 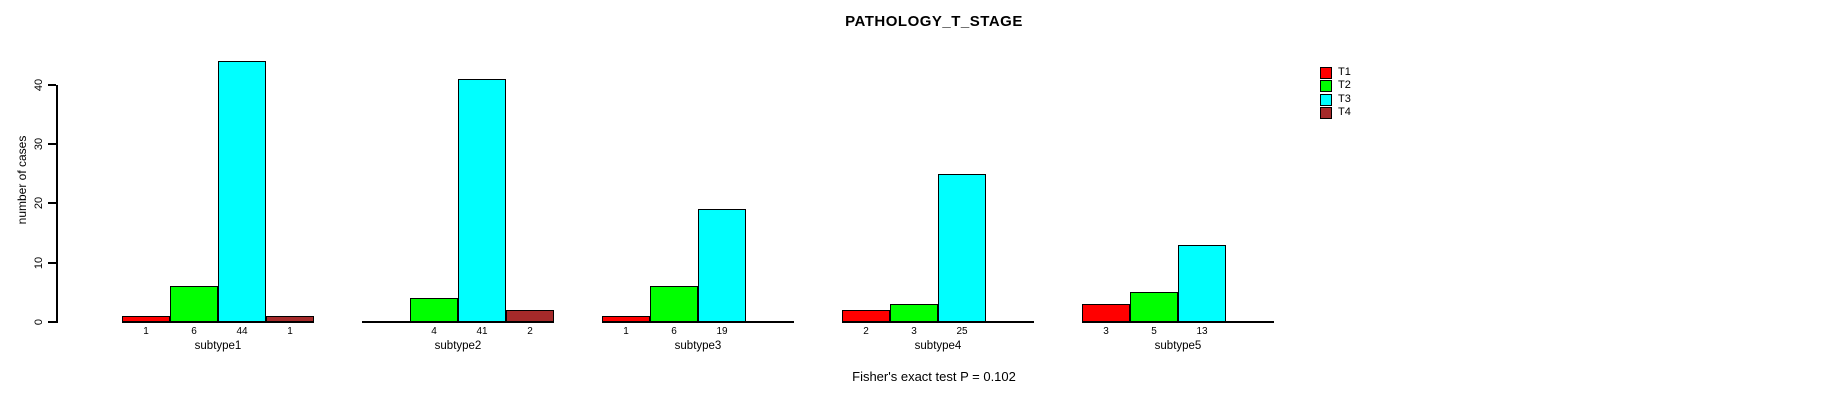 What do you see at coordinates (218, 346) in the screenshot?
I see `group-label-subtype1: subtype1` at bounding box center [218, 346].